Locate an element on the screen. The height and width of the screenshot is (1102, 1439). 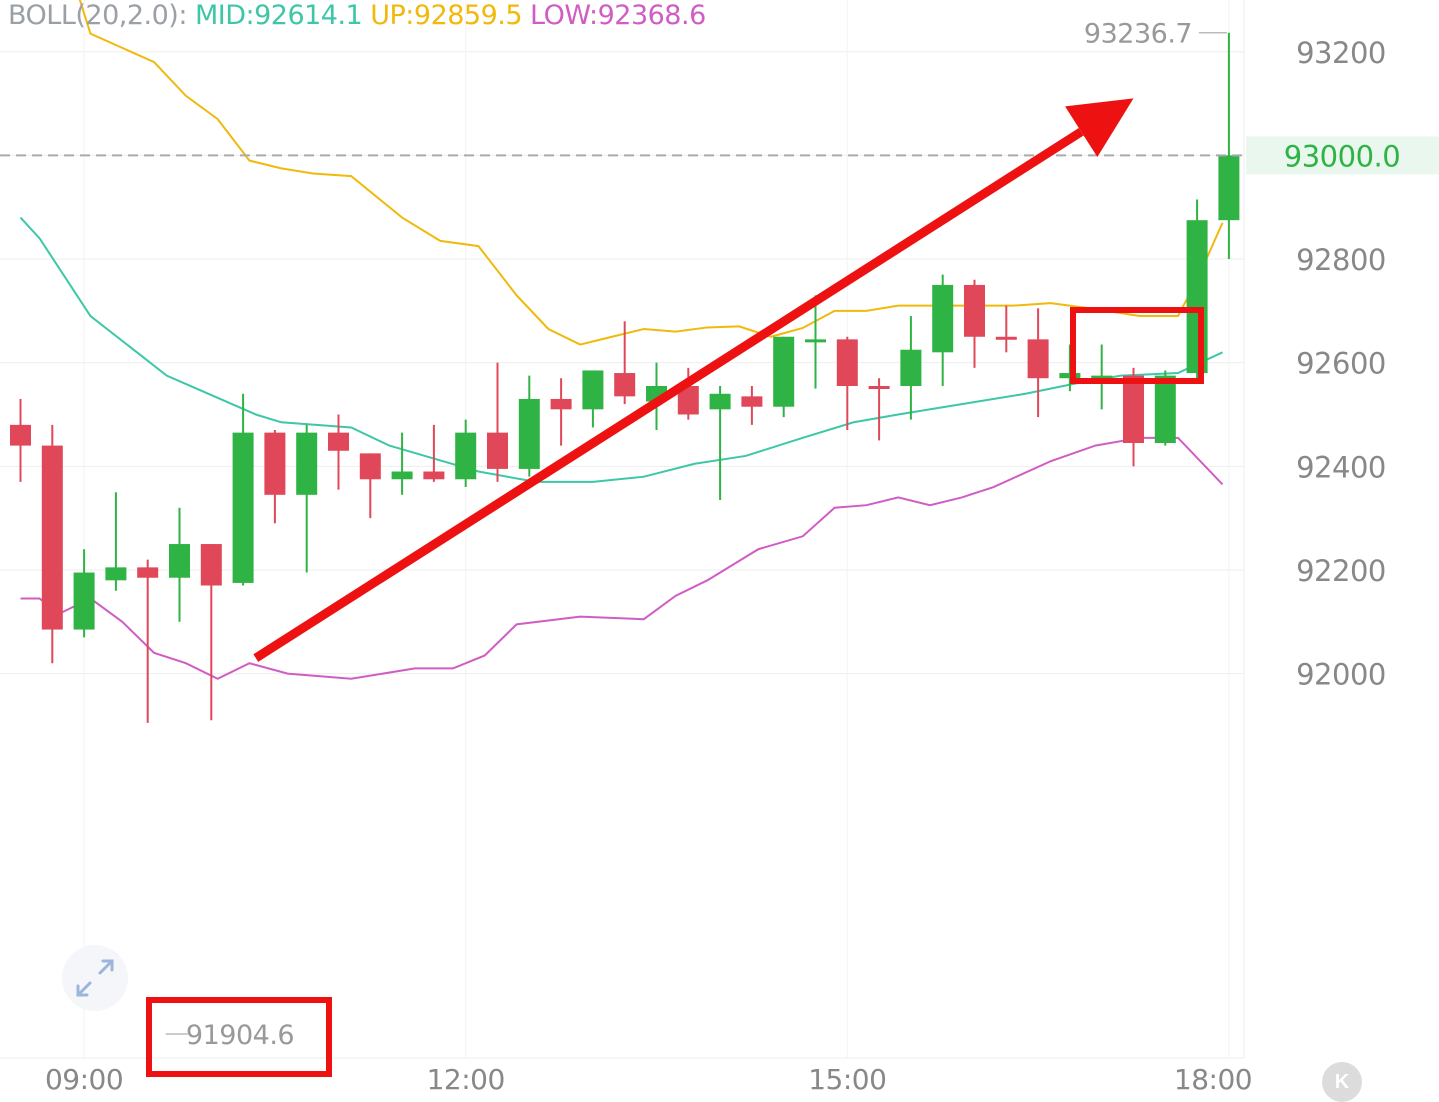
expand-arrows-icon is located at coordinates (95, 978).